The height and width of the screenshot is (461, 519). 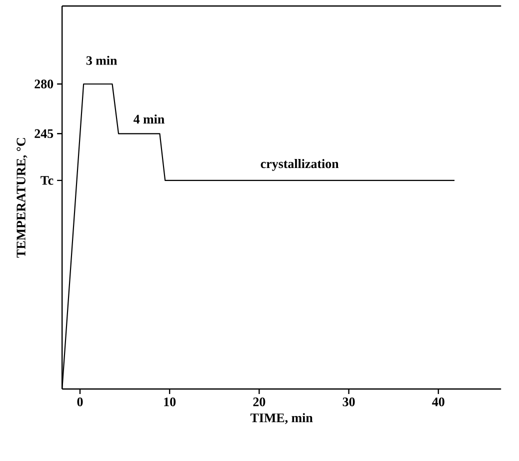 I want to click on x-tick-label: 30, so click(x=348, y=402).